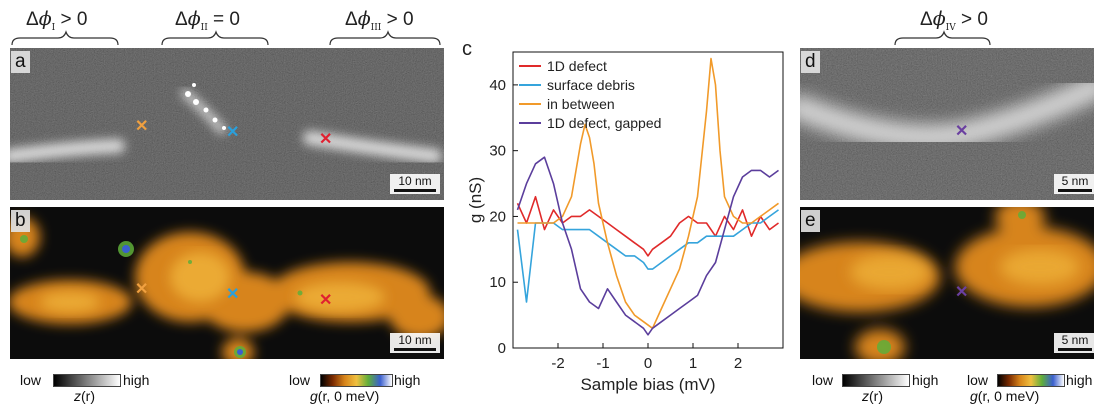 The image size is (1104, 409). I want to click on panel-b-scalebar: 10 nm, so click(415, 343).